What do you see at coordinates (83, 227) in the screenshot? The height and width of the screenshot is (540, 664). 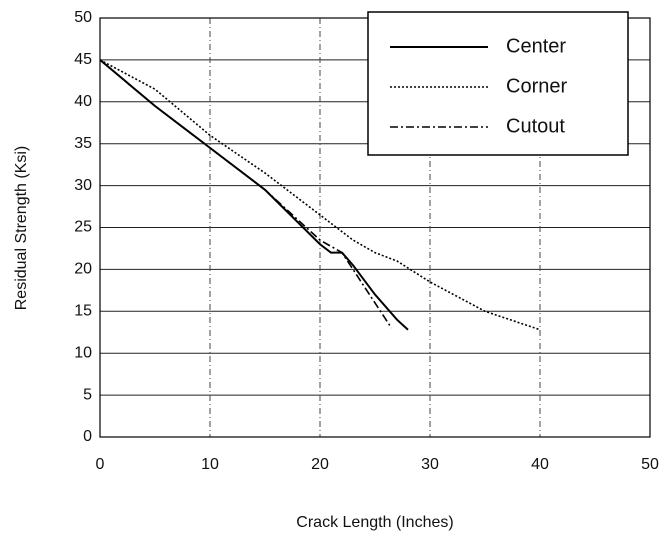 I see `y-tick-label: 25` at bounding box center [83, 227].